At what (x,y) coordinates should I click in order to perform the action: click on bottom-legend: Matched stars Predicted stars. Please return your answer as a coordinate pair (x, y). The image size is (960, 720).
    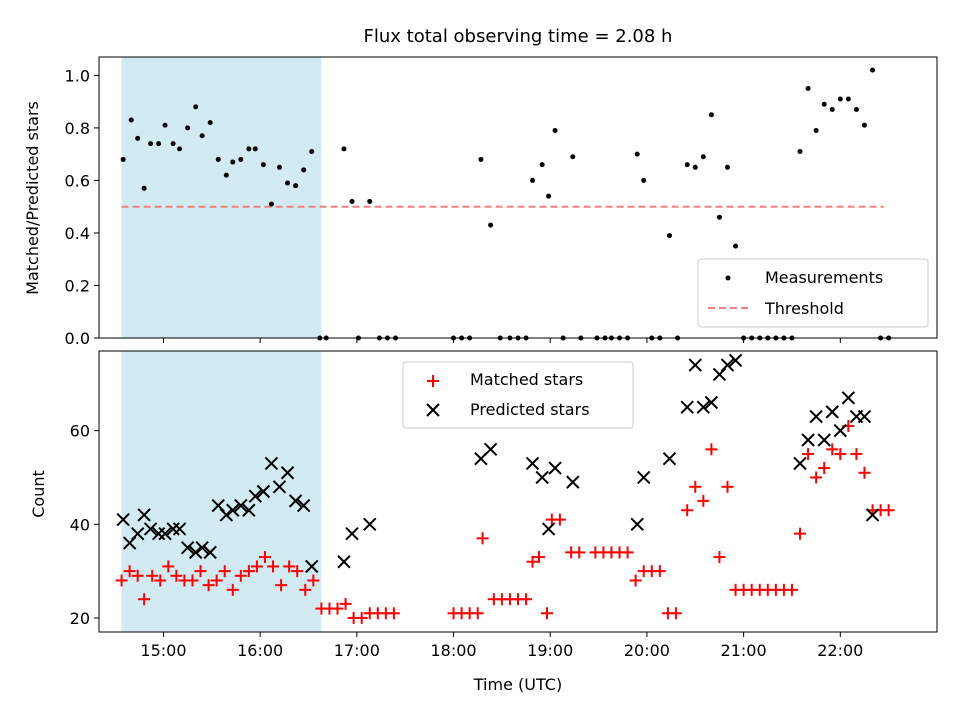
    Looking at the image, I should click on (518, 395).